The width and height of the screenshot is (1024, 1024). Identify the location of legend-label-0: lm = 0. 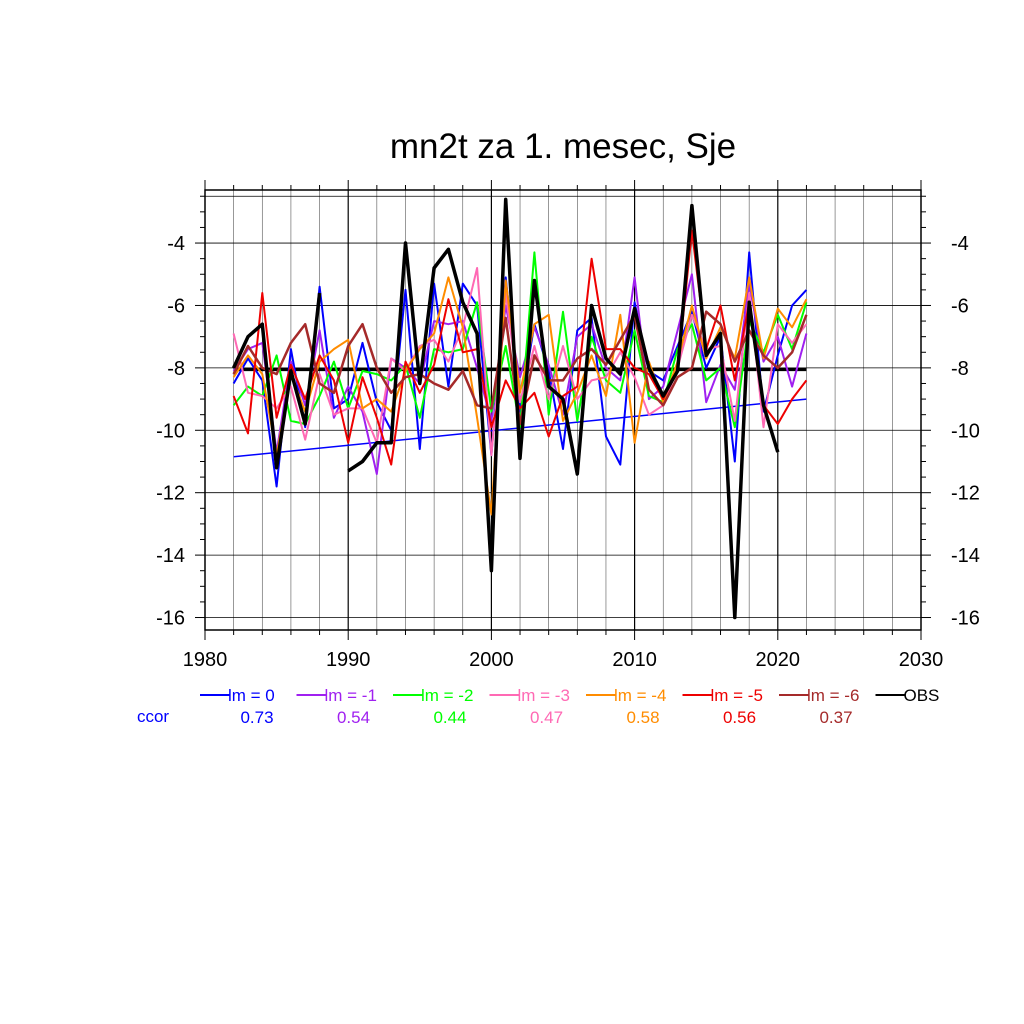
(251, 695).